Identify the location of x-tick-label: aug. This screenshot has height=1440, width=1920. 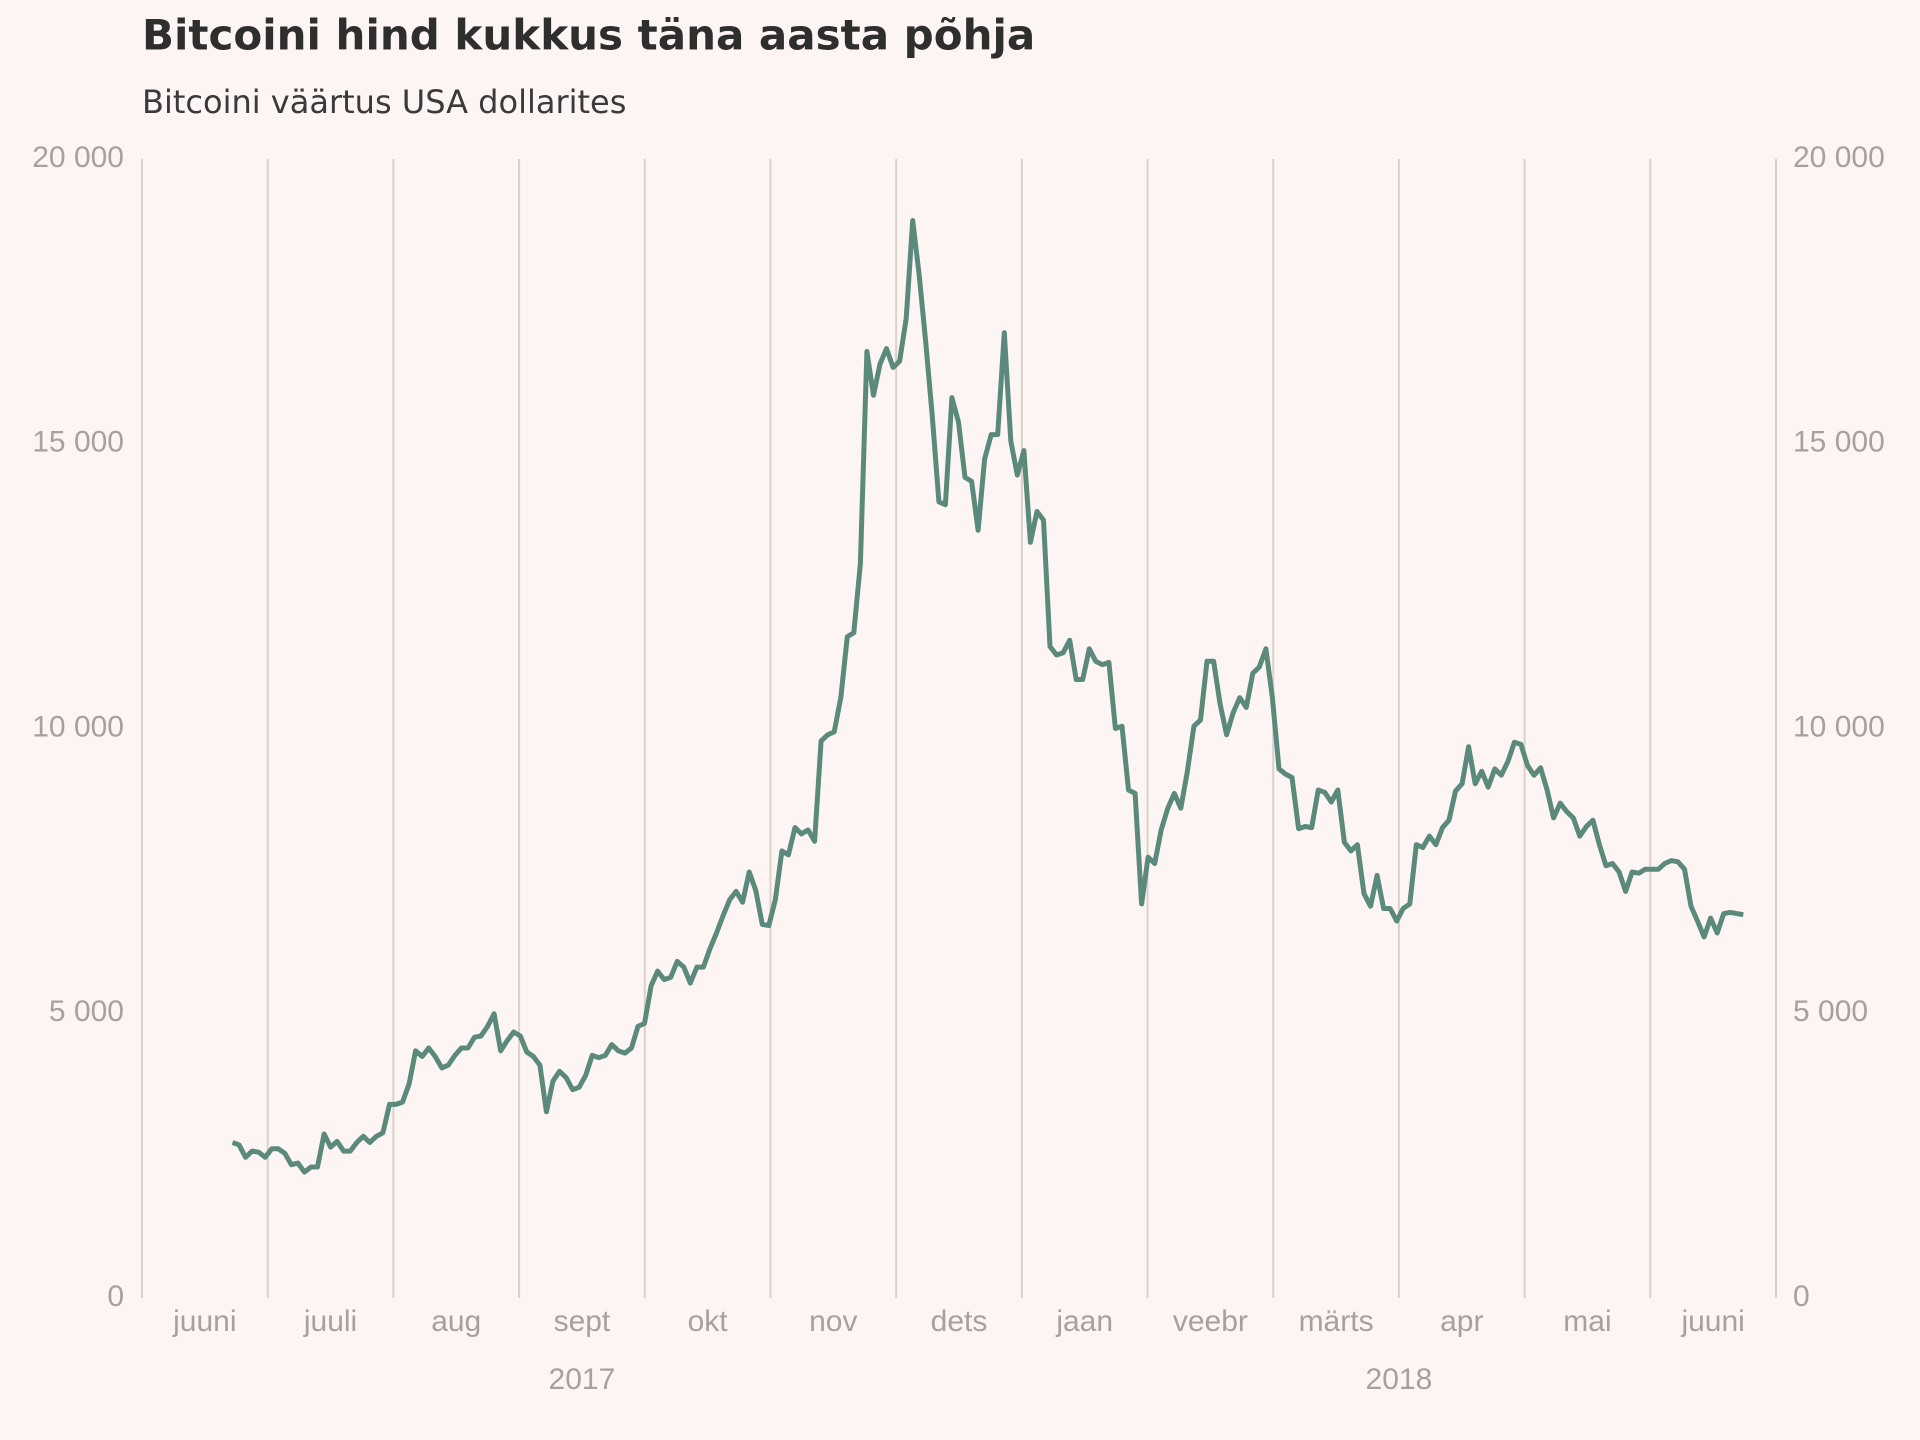
(456, 1321).